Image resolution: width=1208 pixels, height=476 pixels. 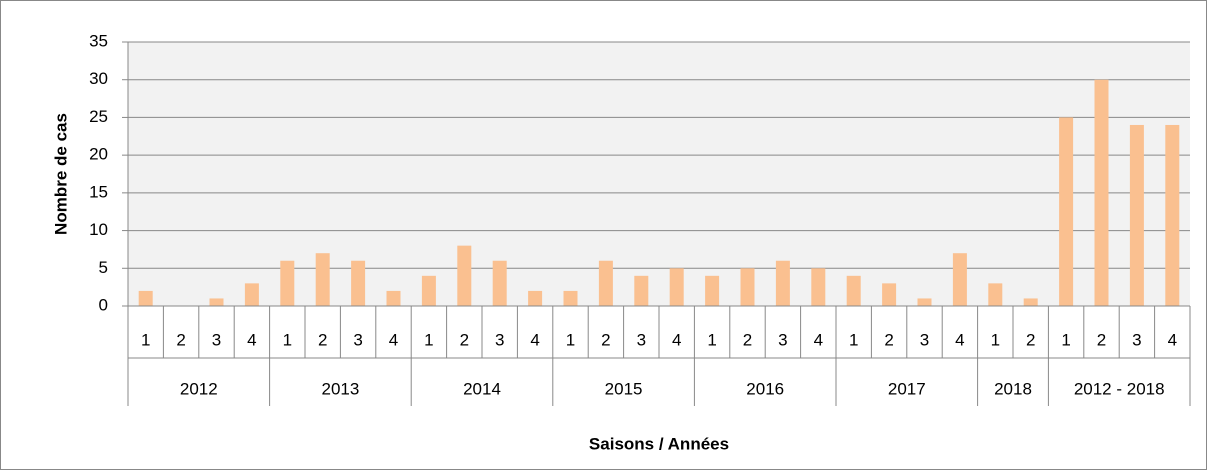 What do you see at coordinates (340, 388) in the screenshot?
I see `group-label: 2013` at bounding box center [340, 388].